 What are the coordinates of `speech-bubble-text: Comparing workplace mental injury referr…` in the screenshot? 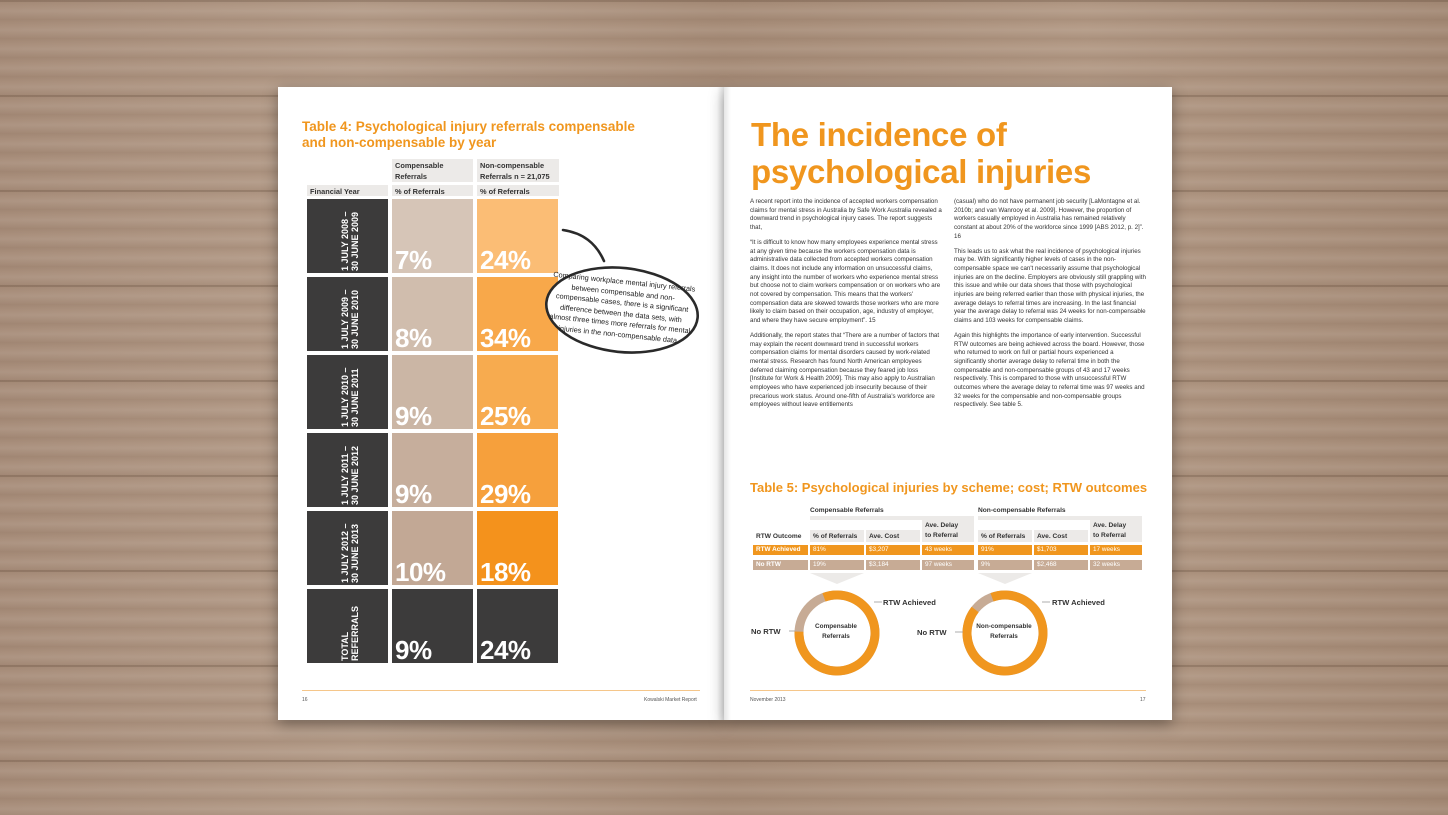 It's located at (622, 307).